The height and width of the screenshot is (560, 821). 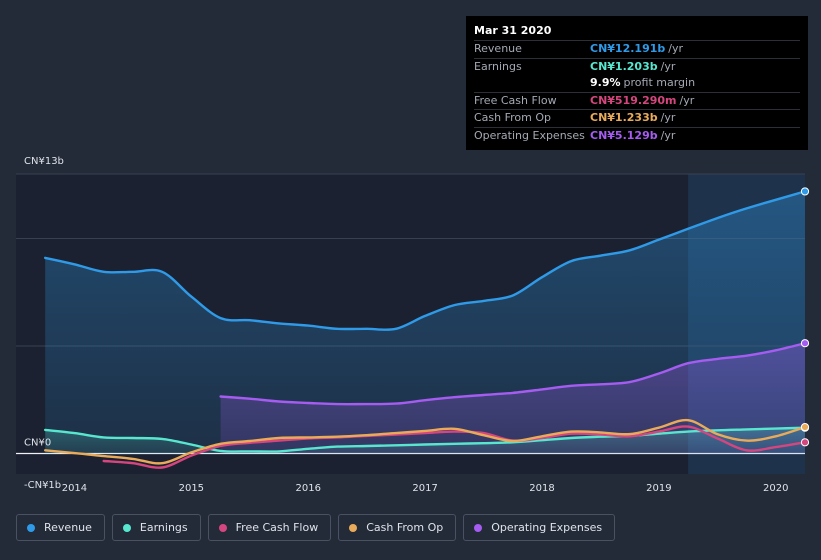 What do you see at coordinates (658, 488) in the screenshot?
I see `x-tick-label: 2019` at bounding box center [658, 488].